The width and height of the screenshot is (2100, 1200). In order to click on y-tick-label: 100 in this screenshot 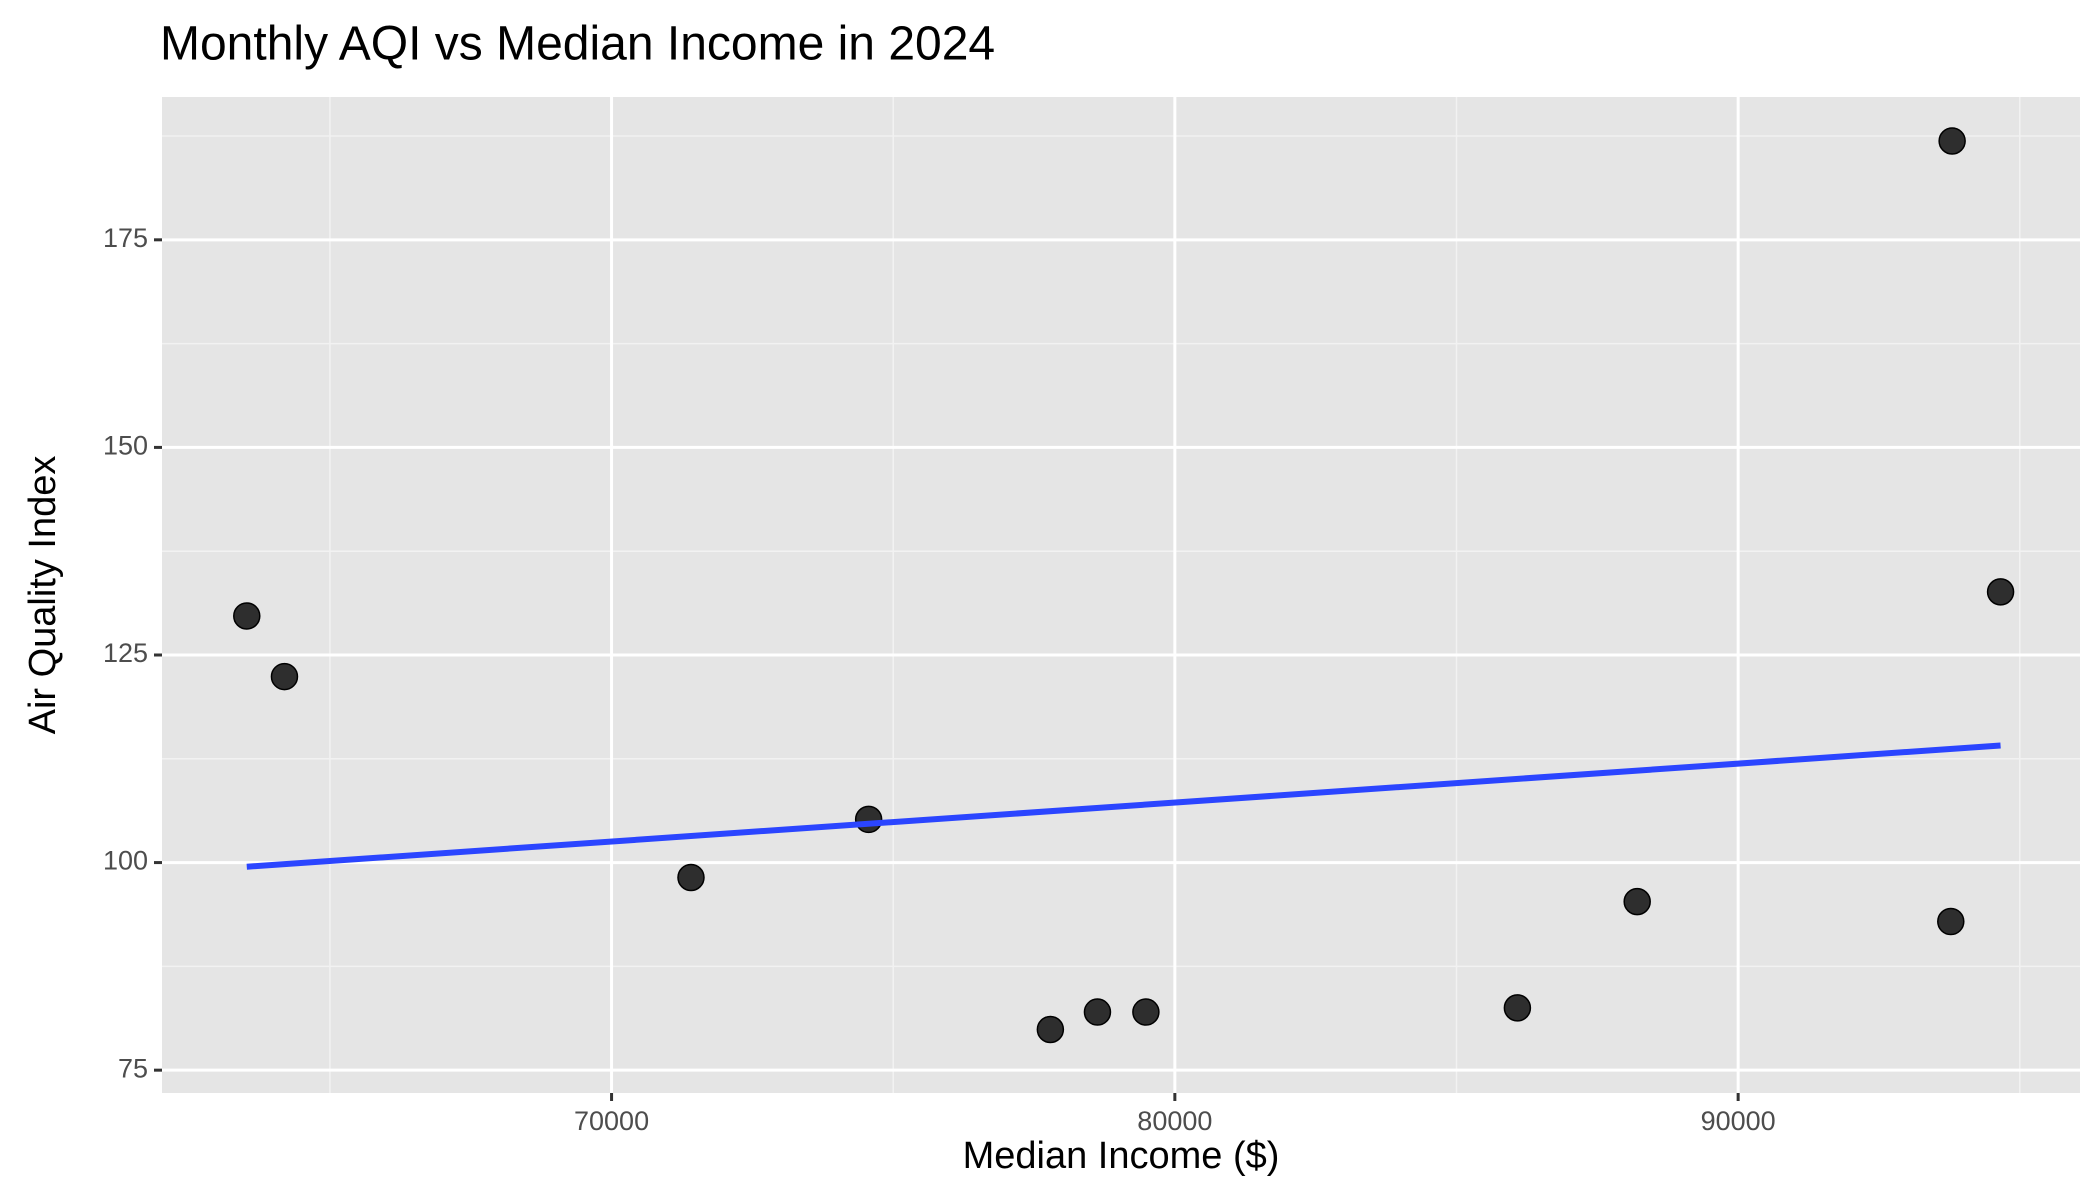, I will do `click(125, 861)`.